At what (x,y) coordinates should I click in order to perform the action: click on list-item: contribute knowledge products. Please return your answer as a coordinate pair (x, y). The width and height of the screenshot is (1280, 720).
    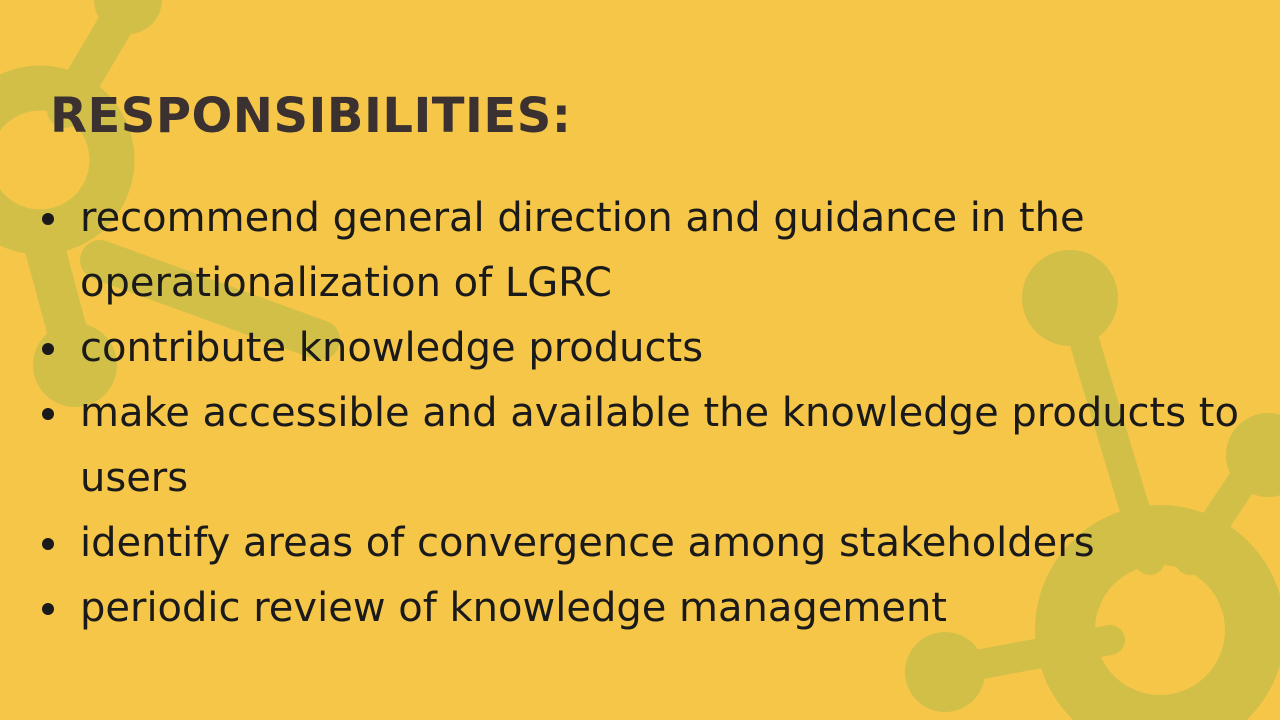
    Looking at the image, I should click on (635, 348).